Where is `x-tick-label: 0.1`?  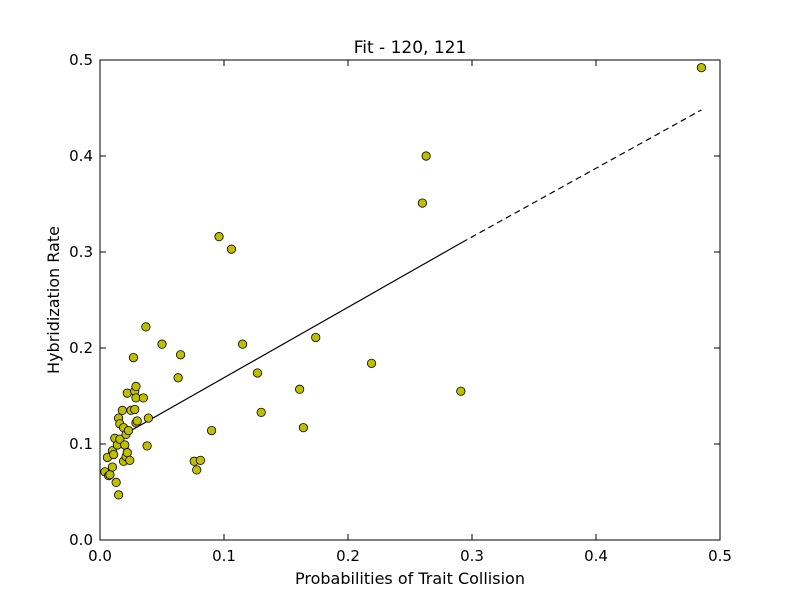
x-tick-label: 0.1 is located at coordinates (224, 556).